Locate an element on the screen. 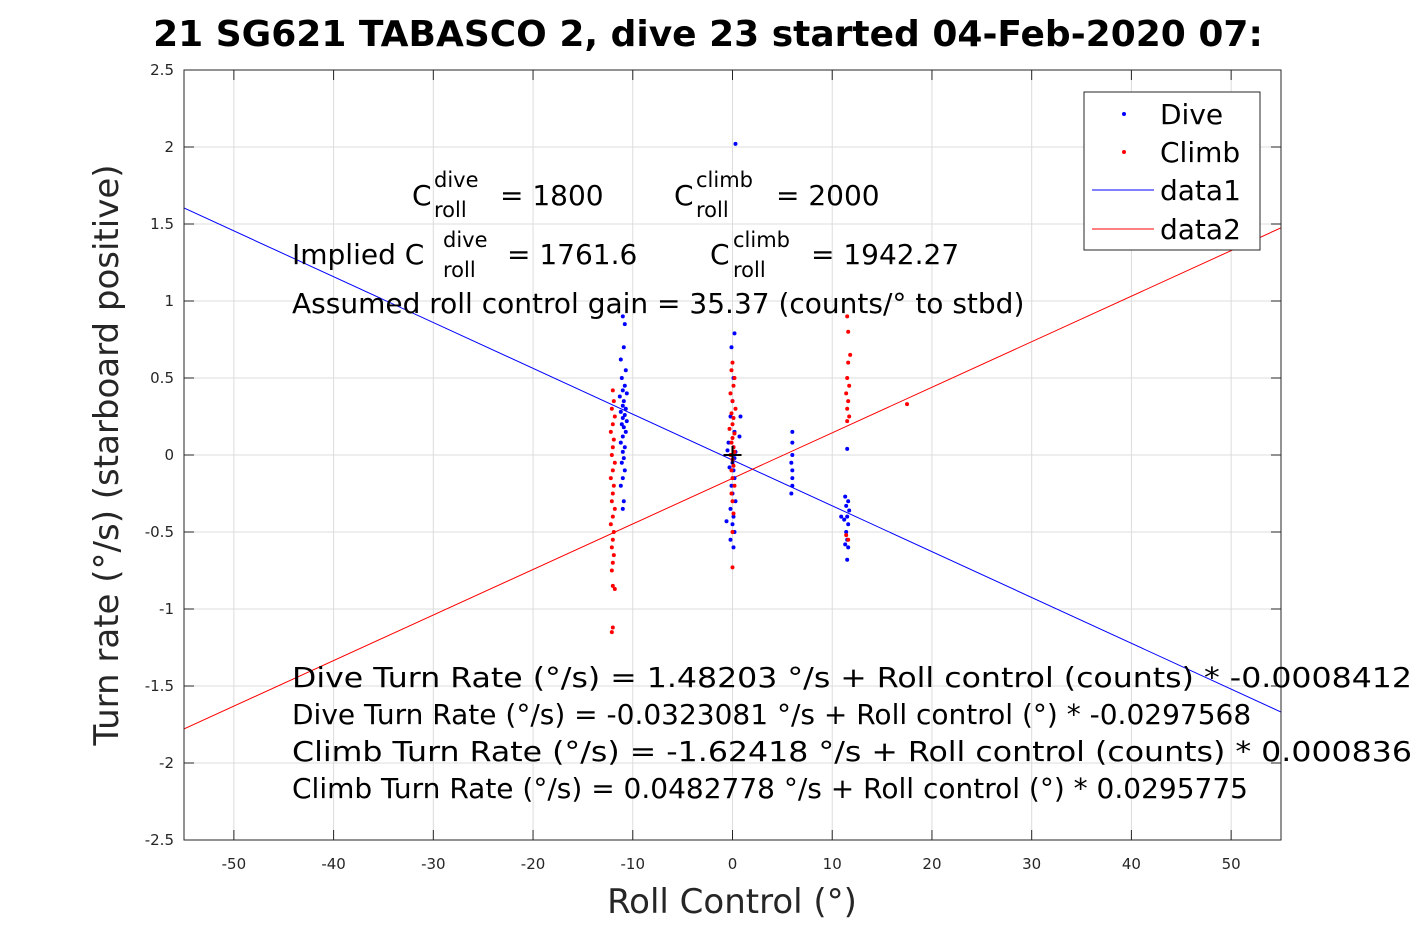 Image resolution: width=1417 pixels, height=945 pixels. legend-dive-marker is located at coordinates (1124, 114).